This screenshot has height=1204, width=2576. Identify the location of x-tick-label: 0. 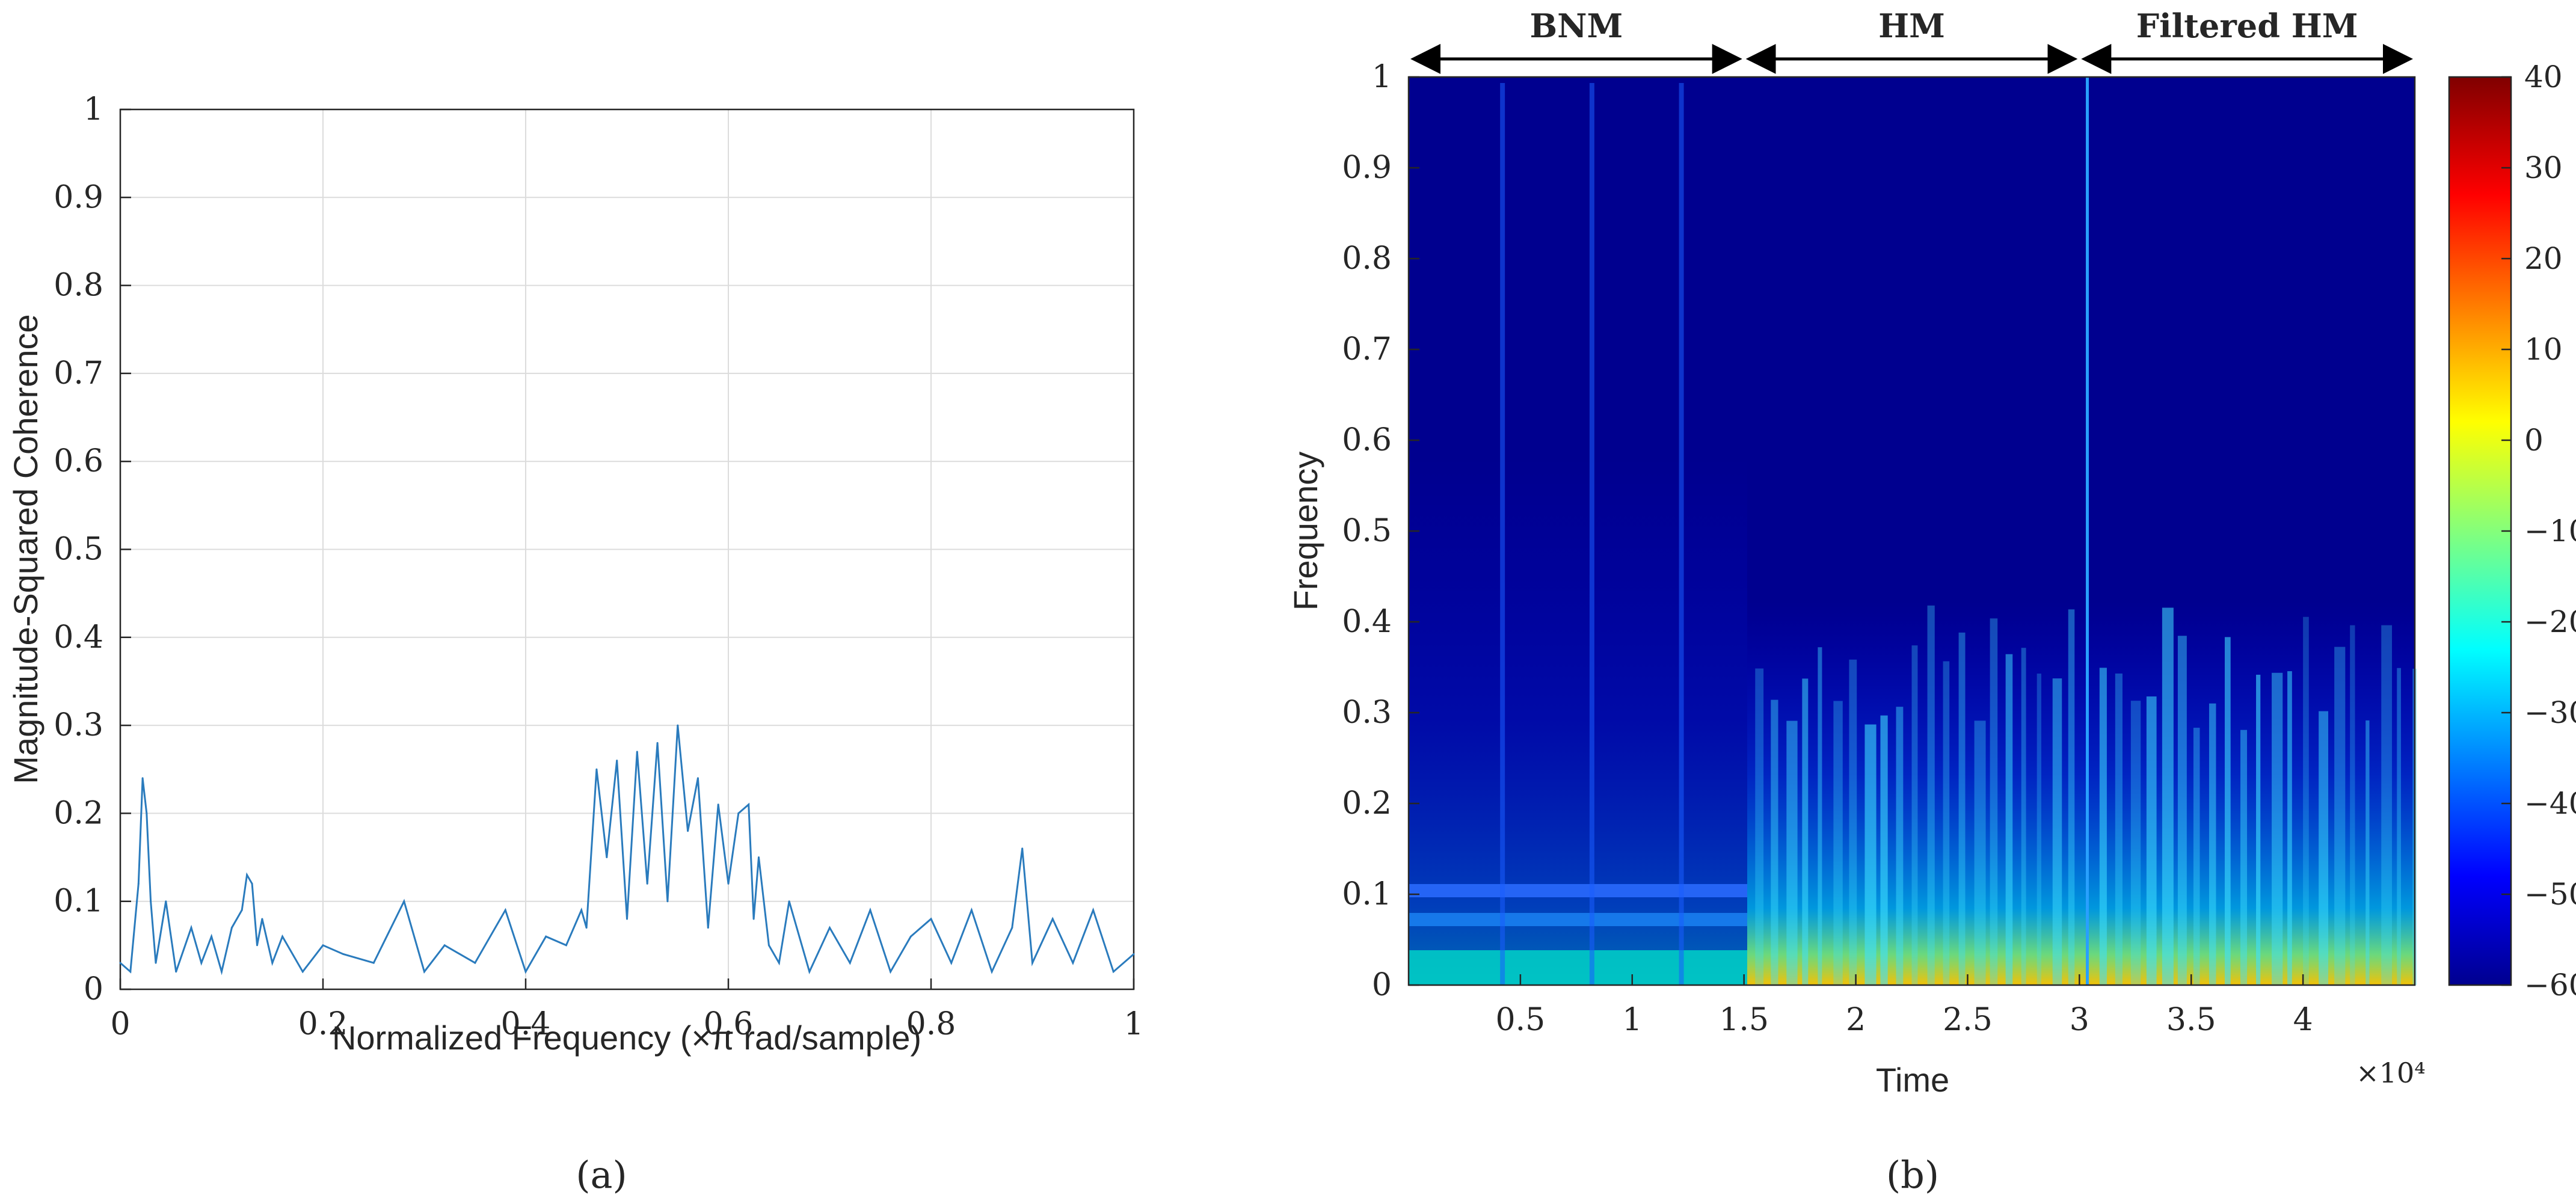
(120, 1024).